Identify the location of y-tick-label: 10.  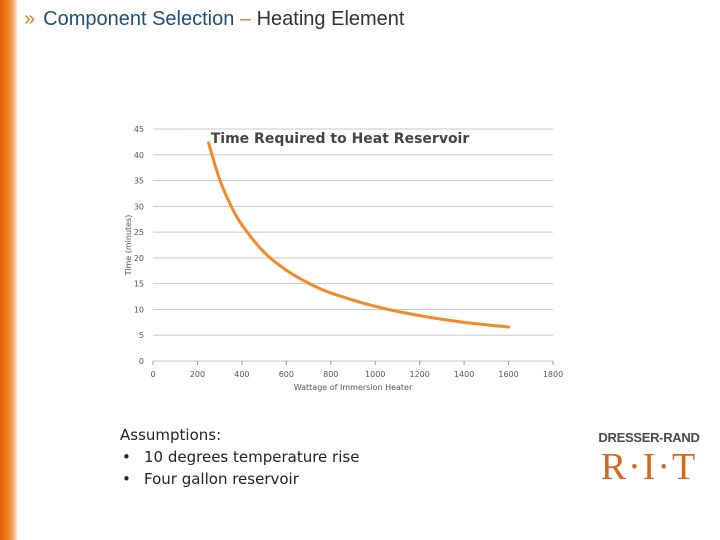
(139, 309).